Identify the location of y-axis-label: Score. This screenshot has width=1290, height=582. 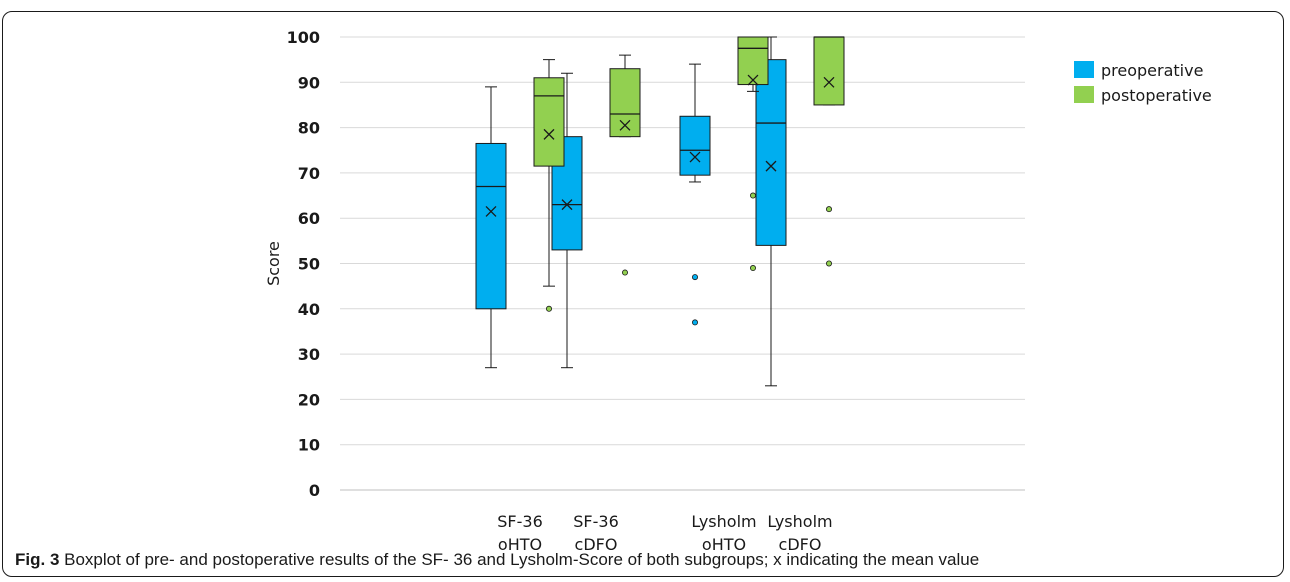
(273, 263).